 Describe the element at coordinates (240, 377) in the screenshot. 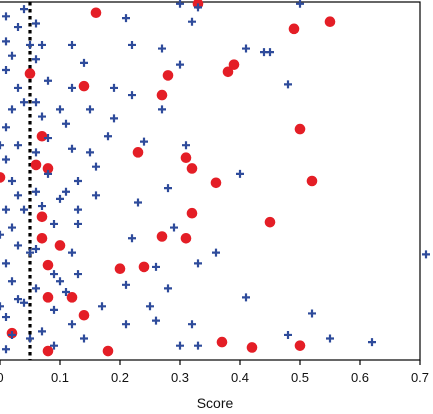

I see `x-tick-label: 0.4` at that location.